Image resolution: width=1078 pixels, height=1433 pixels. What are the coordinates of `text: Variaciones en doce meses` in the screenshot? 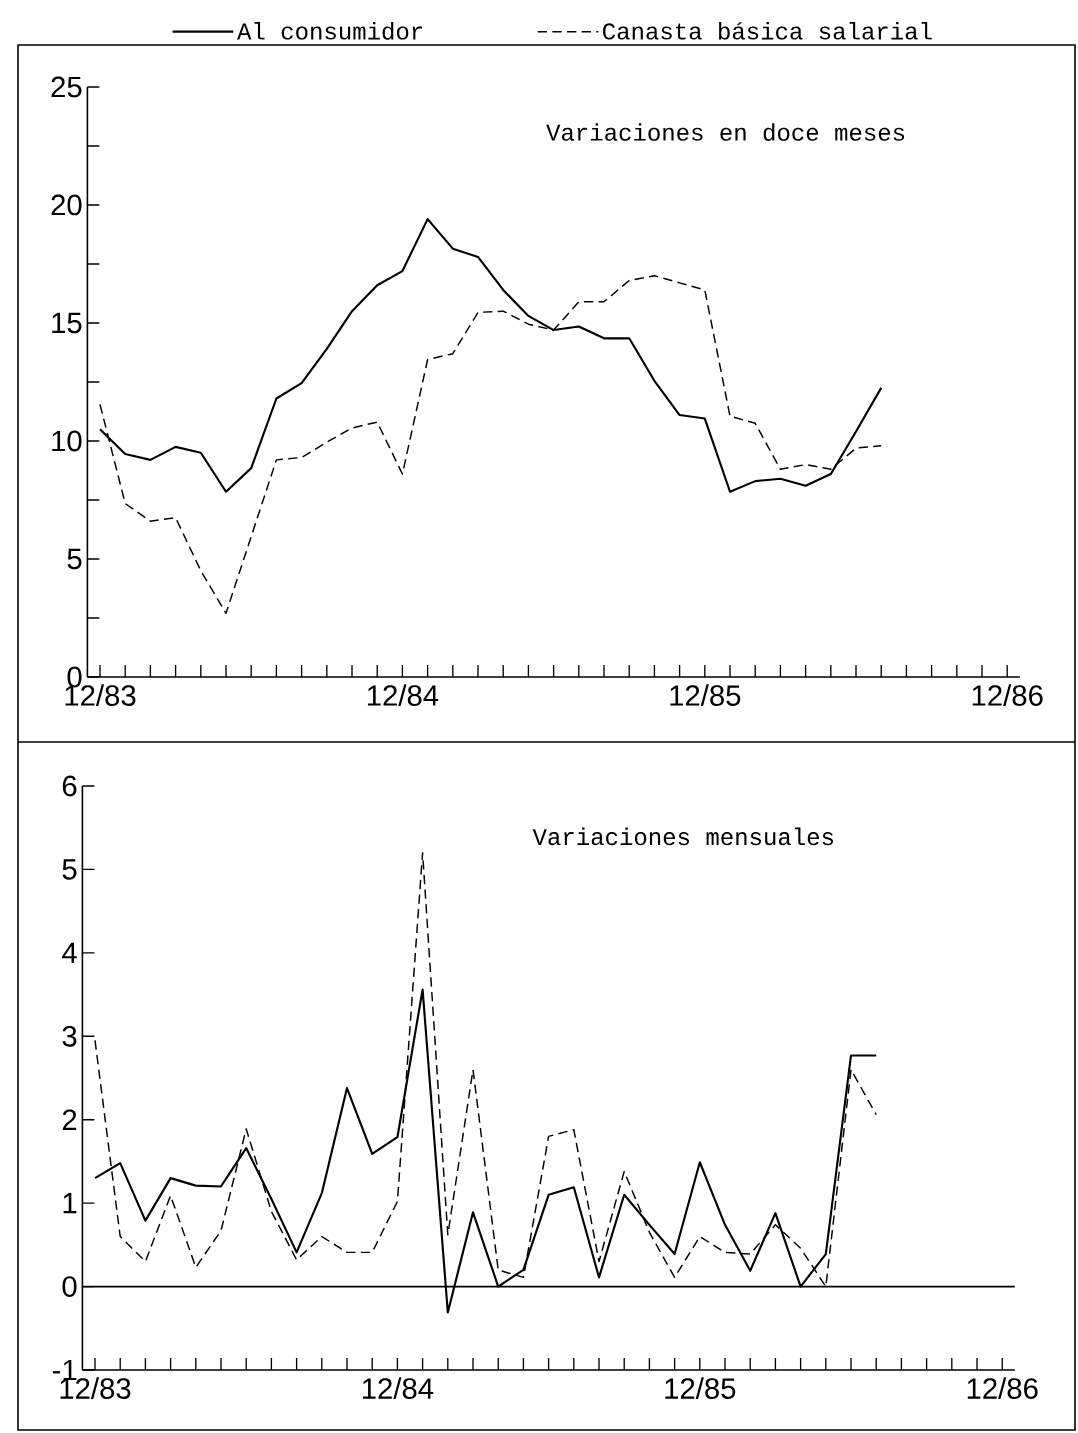 It's located at (725, 132).